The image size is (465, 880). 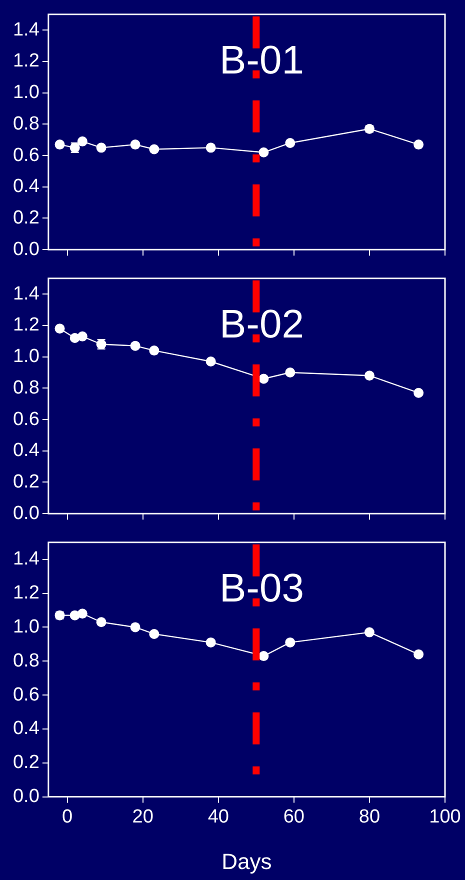 I want to click on text: B-01, so click(x=261, y=60).